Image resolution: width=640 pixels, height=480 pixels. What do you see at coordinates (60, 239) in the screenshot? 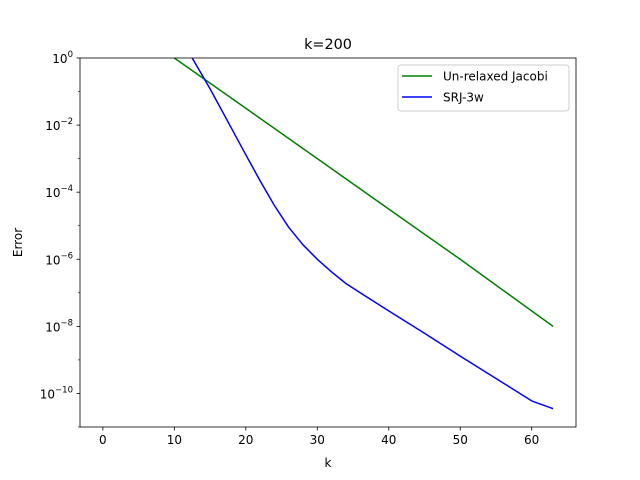
I see `y-axis: 10⁻¹⁰ 10⁻⁸ 10⁻⁶ 10⁻⁴ 10⁻² 10⁰` at bounding box center [60, 239].